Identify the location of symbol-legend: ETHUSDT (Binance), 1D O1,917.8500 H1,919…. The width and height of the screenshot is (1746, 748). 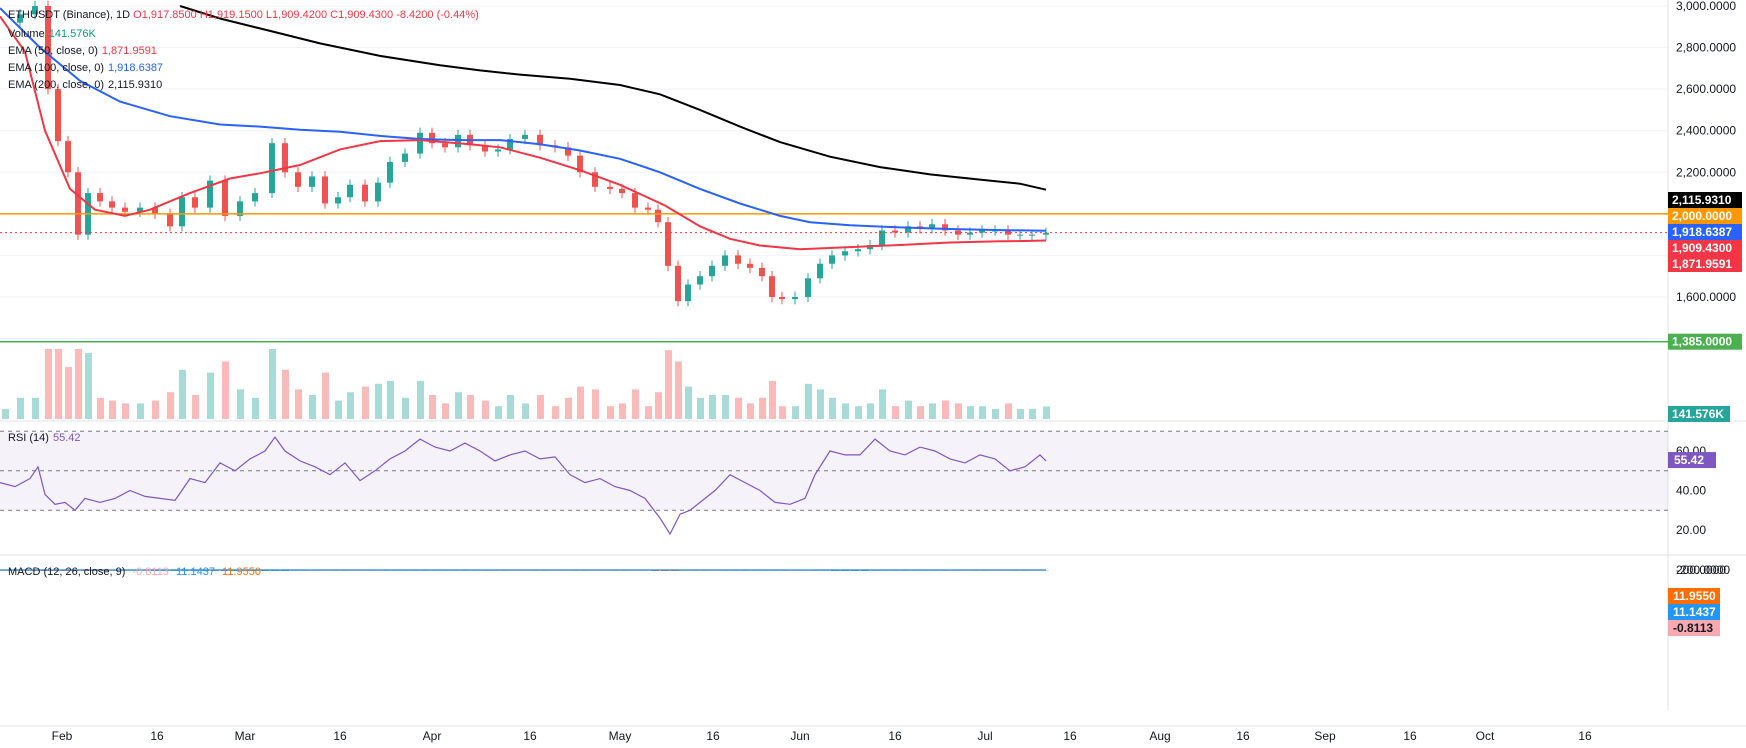
(243, 15).